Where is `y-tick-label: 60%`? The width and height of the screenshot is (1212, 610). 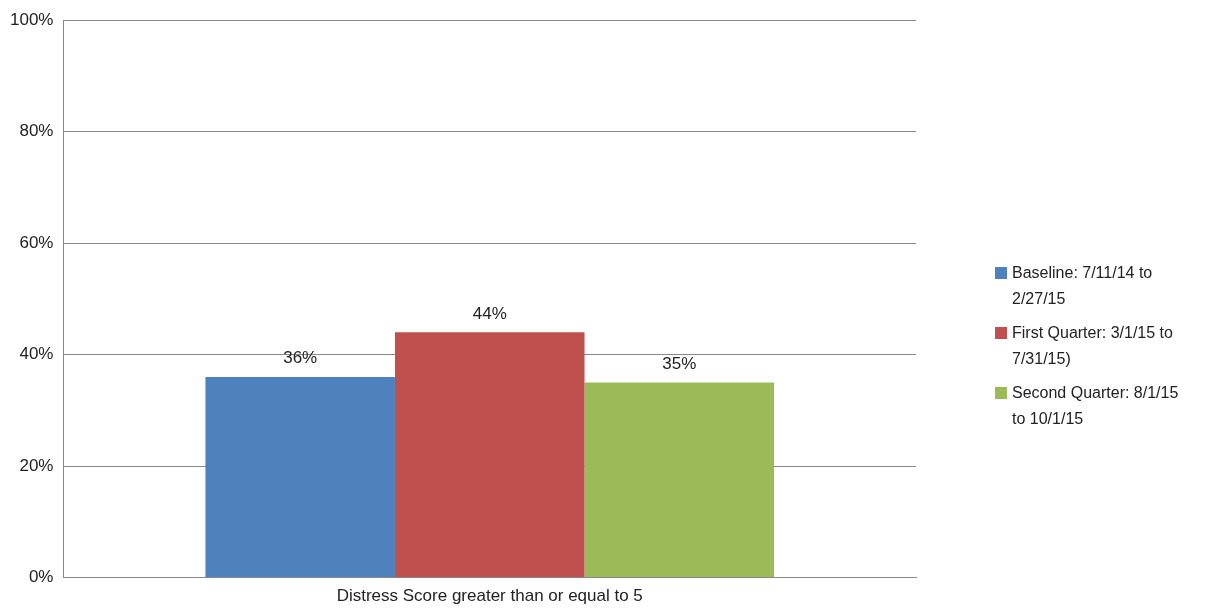
y-tick-label: 60% is located at coordinates (36, 242).